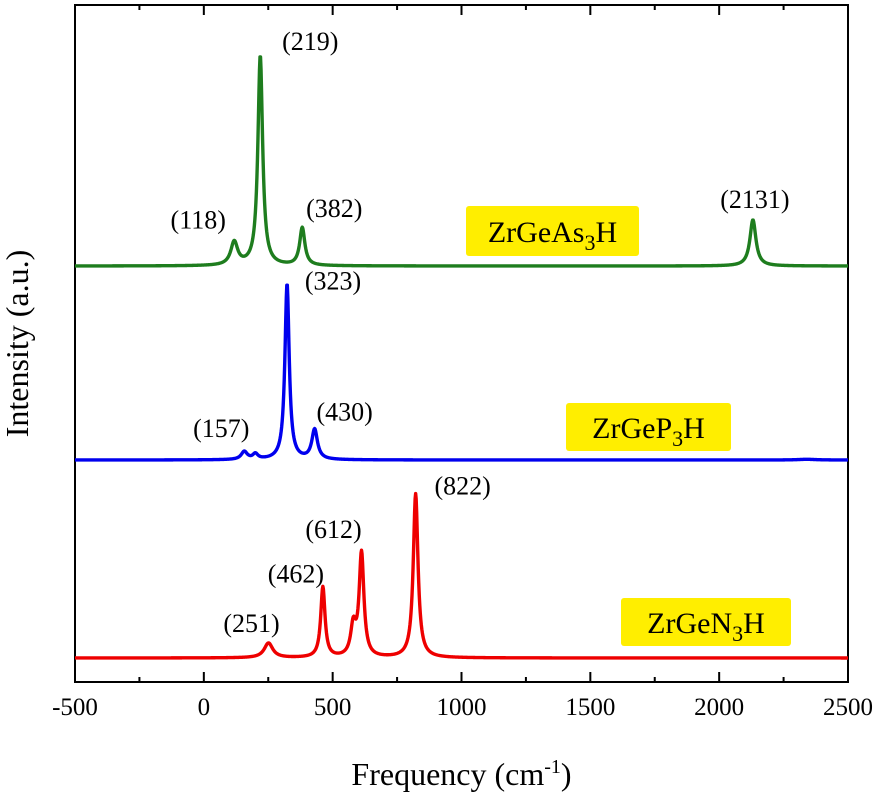  I want to click on peak-label: (118), so click(198, 219).